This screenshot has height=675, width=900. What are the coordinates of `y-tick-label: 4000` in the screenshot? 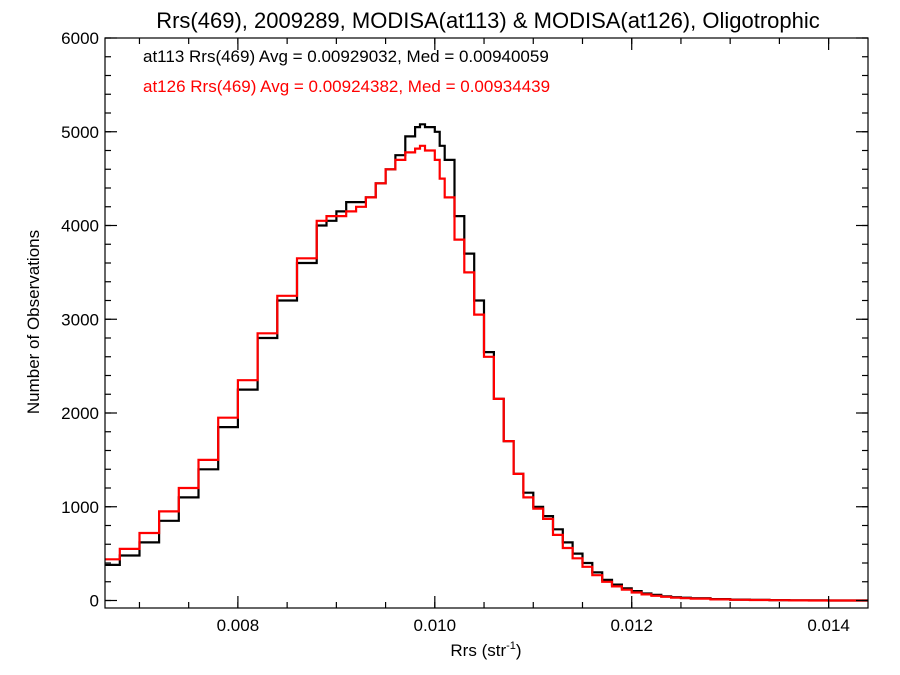 It's located at (80, 226).